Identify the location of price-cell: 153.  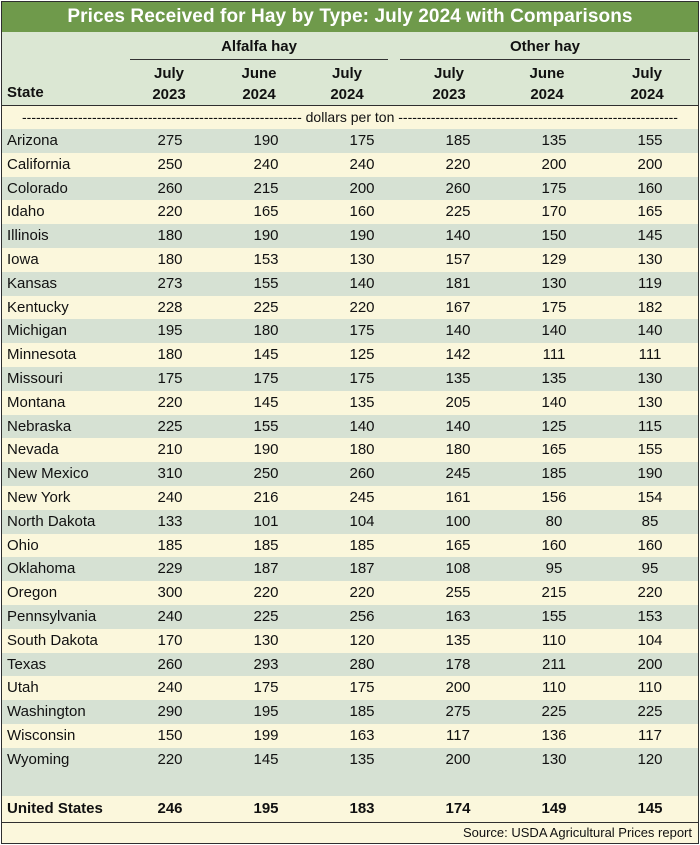
(650, 616).